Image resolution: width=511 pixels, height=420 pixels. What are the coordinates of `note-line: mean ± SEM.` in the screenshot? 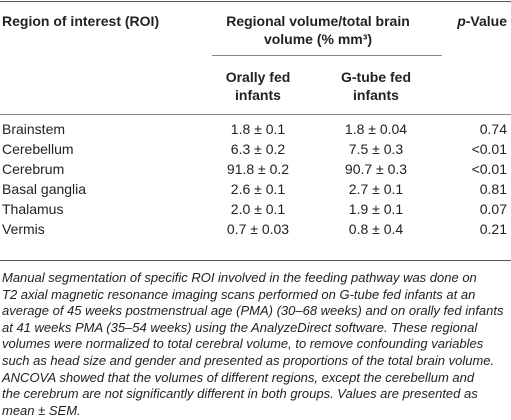 It's located at (41, 410).